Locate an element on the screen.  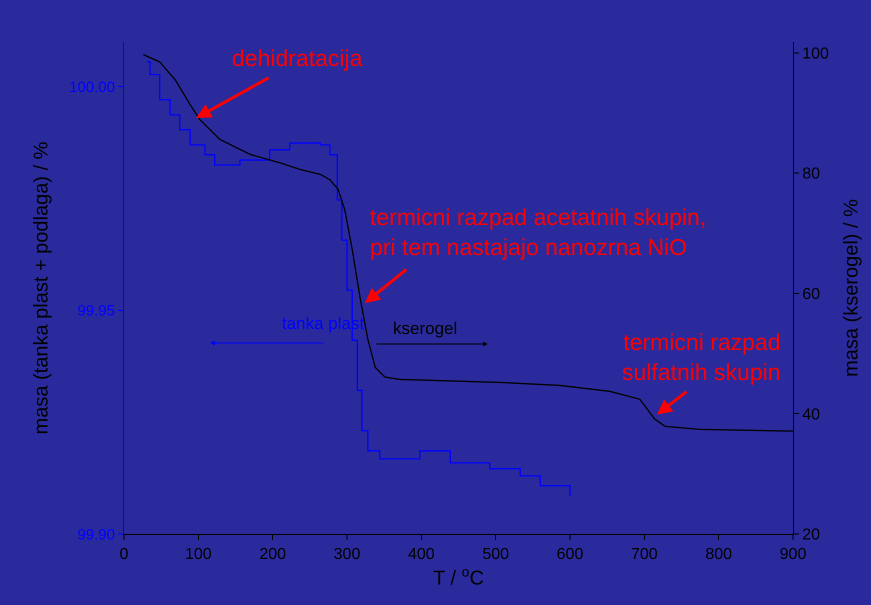
annotation: dehidratacija is located at coordinates (297, 58).